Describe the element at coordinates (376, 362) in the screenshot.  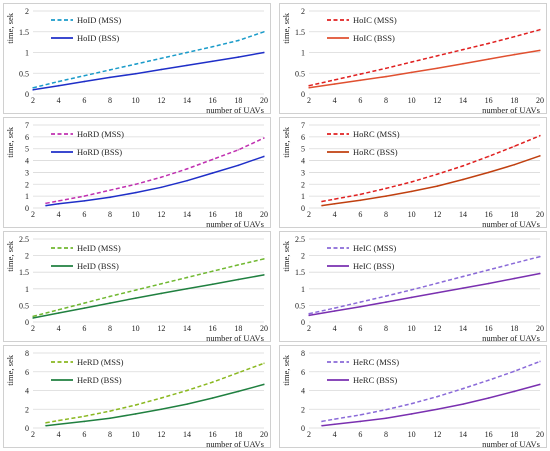
I see `legend-label: HeRC (MSS)` at that location.